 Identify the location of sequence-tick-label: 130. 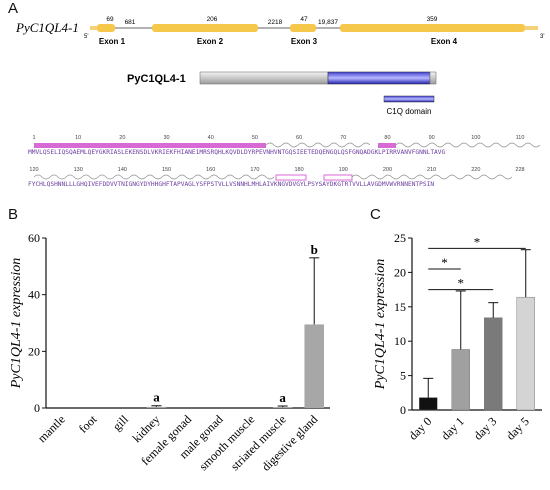
(78, 170).